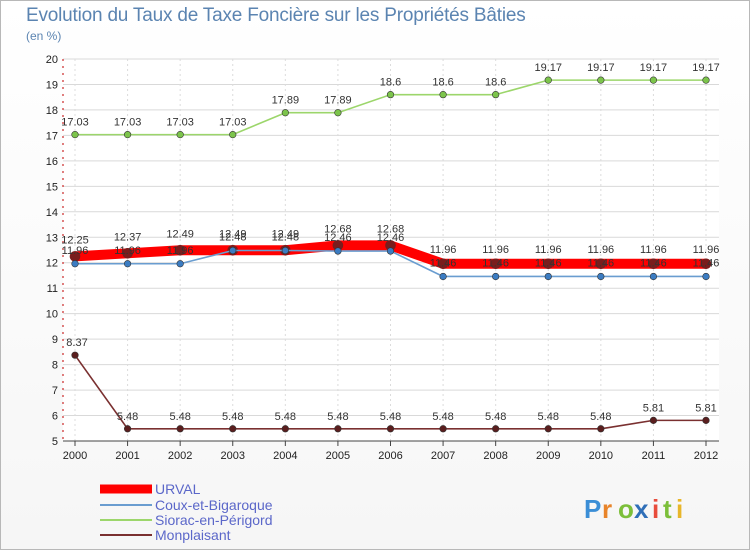  I want to click on y-tick-label: 19, so click(52, 85).